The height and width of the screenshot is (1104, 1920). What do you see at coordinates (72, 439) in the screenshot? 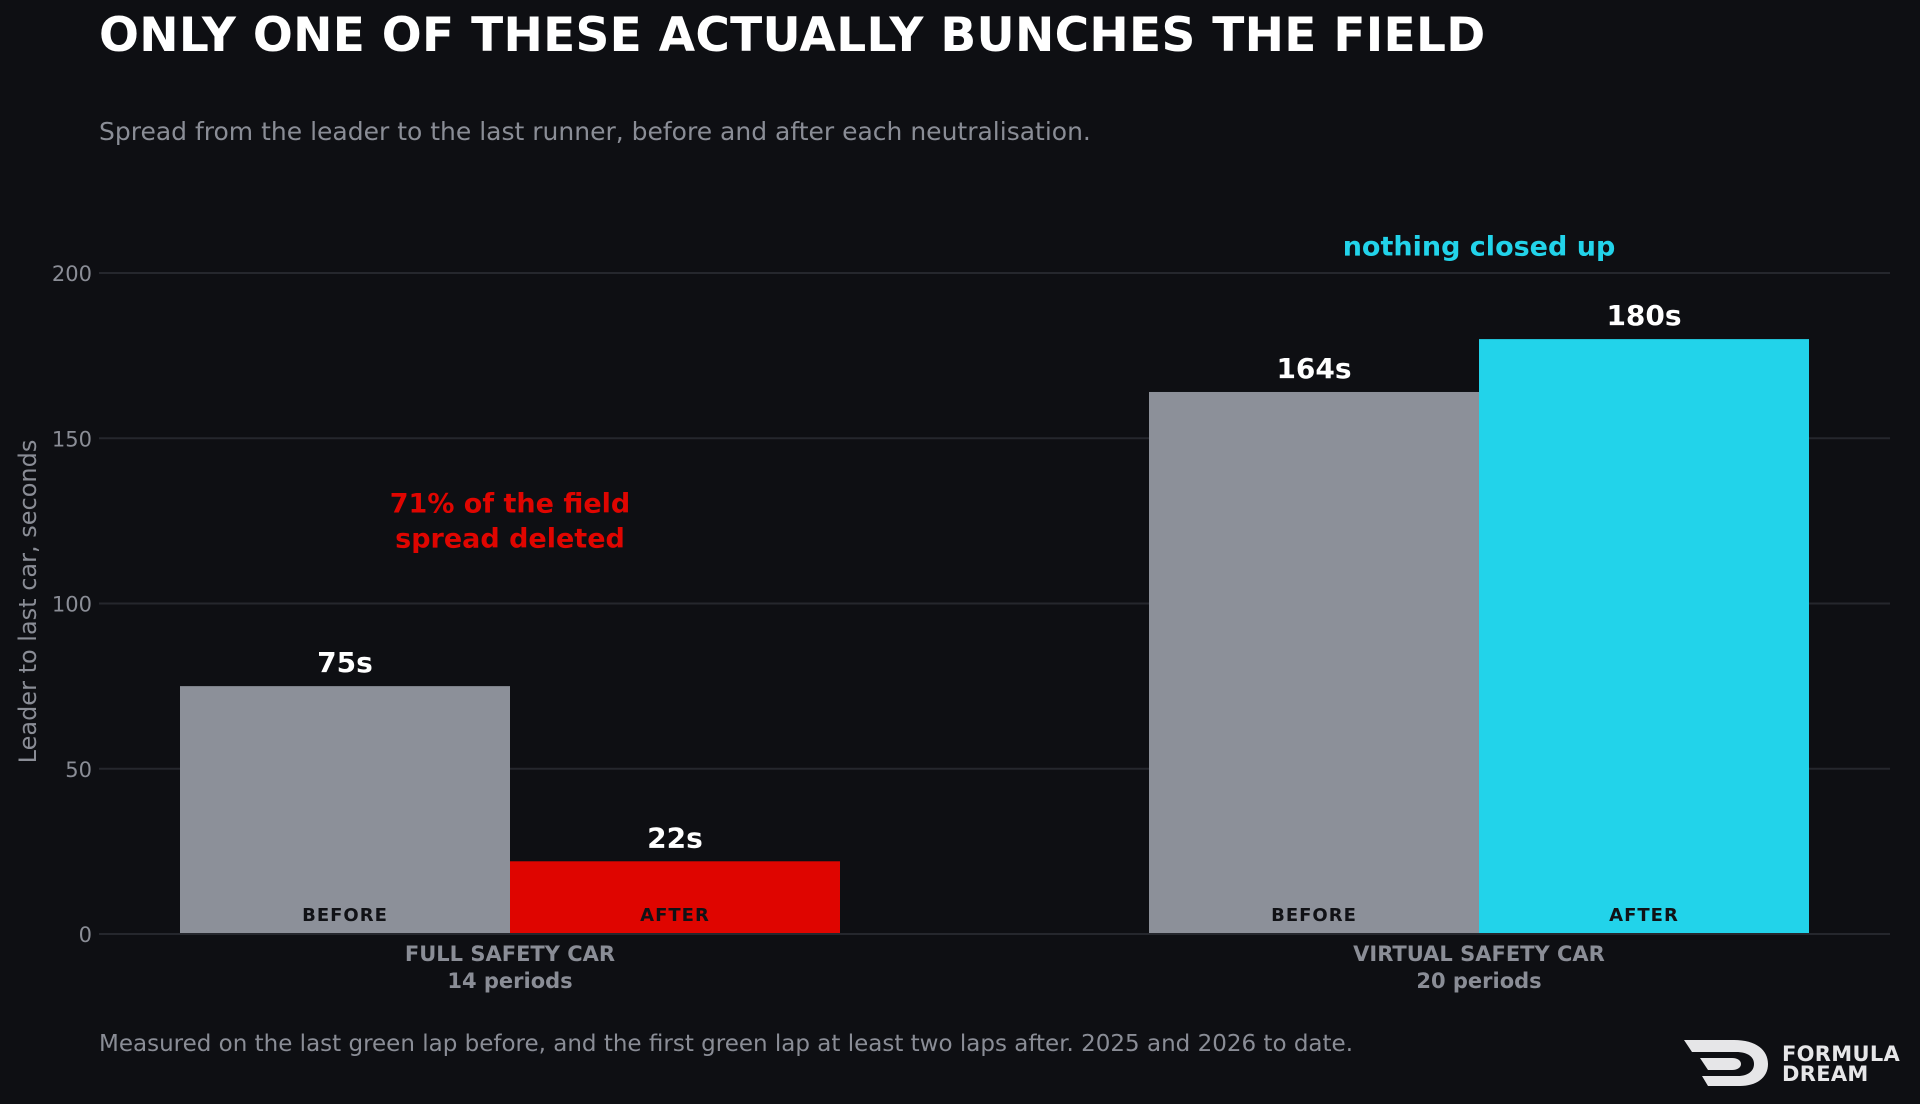
I see `y-tick-label: 150` at bounding box center [72, 439].